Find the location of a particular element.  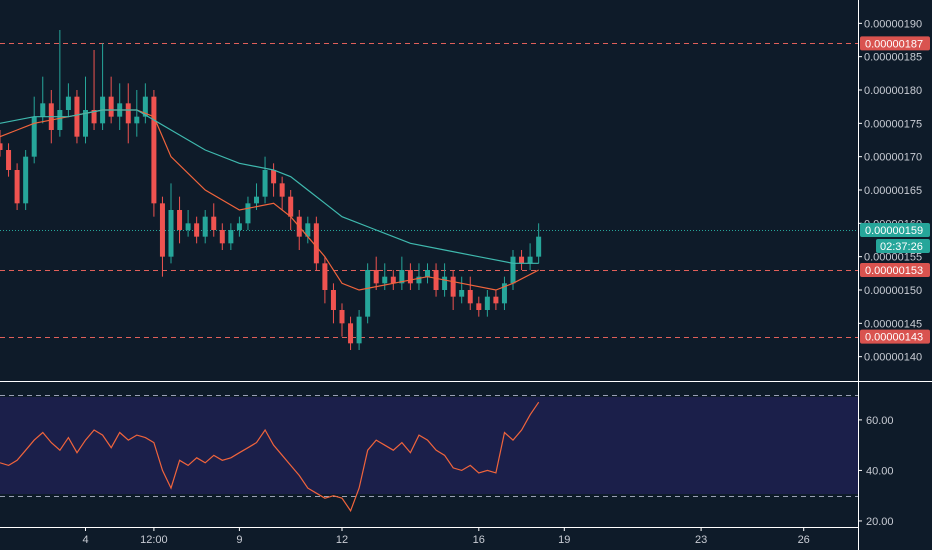

rsi-tick-label: 60.00 is located at coordinates (880, 421).